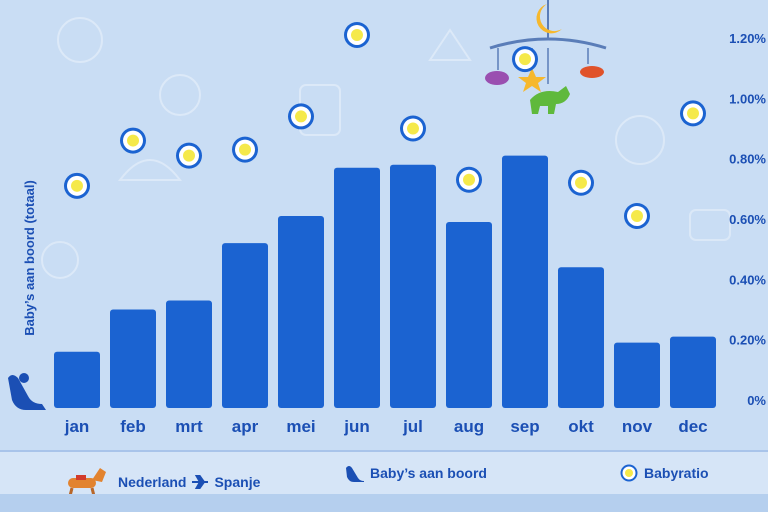 Image resolution: width=768 pixels, height=512 pixels. I want to click on bar-apr, so click(245, 325).